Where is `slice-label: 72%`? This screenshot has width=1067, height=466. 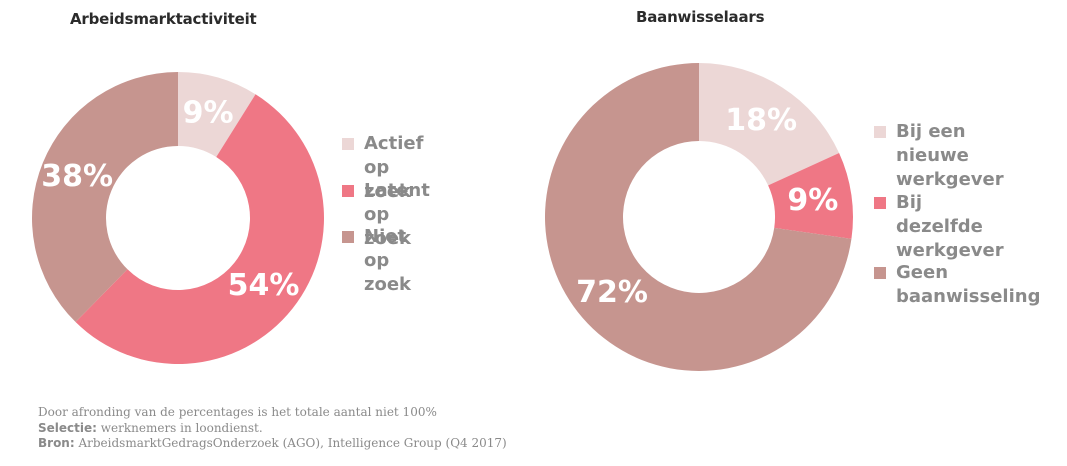 slice-label: 72% is located at coordinates (612, 292).